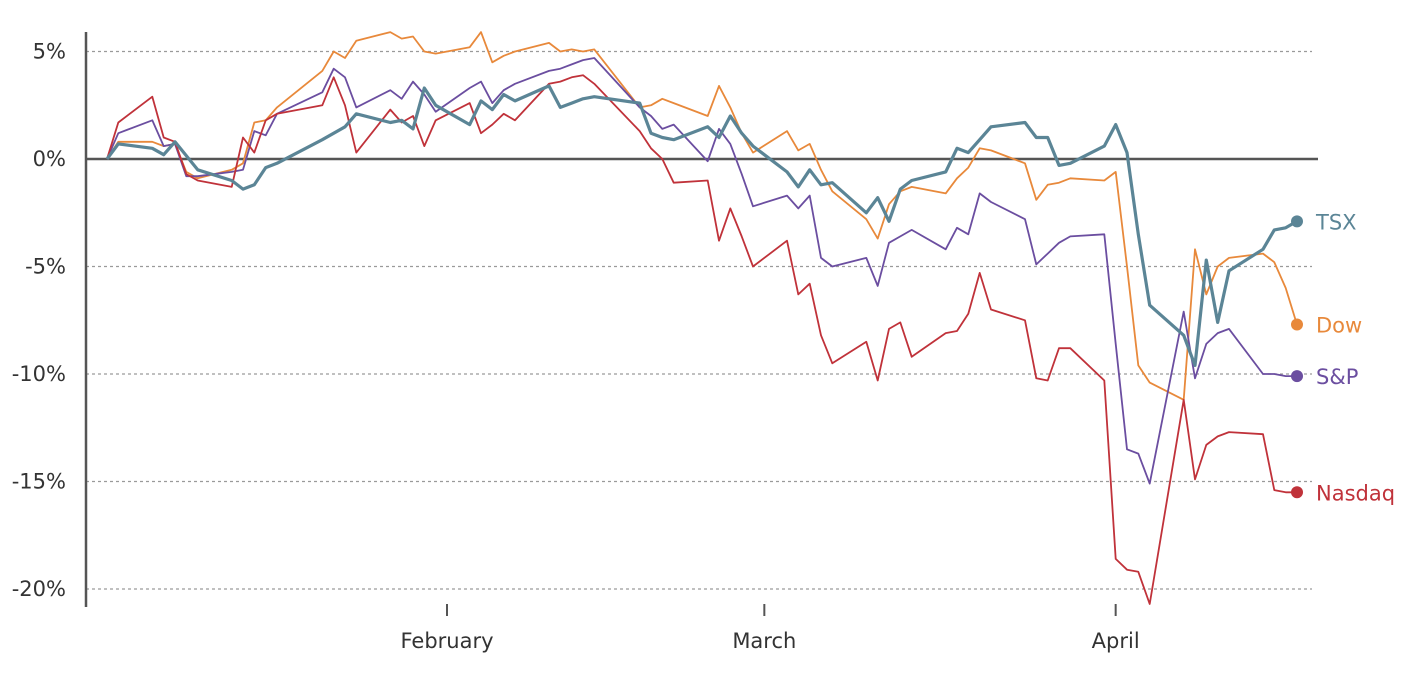 The image size is (1417, 674). Describe the element at coordinates (446, 641) in the screenshot. I see `x-tick-label: February` at that location.